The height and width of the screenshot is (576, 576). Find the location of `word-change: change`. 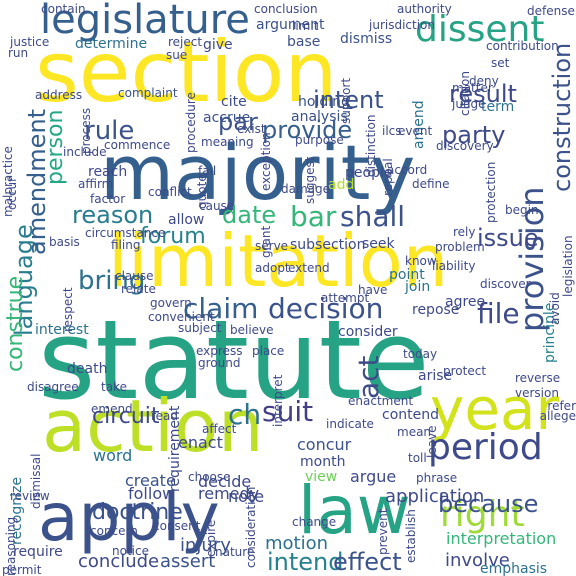

word-change: change is located at coordinates (314, 522).